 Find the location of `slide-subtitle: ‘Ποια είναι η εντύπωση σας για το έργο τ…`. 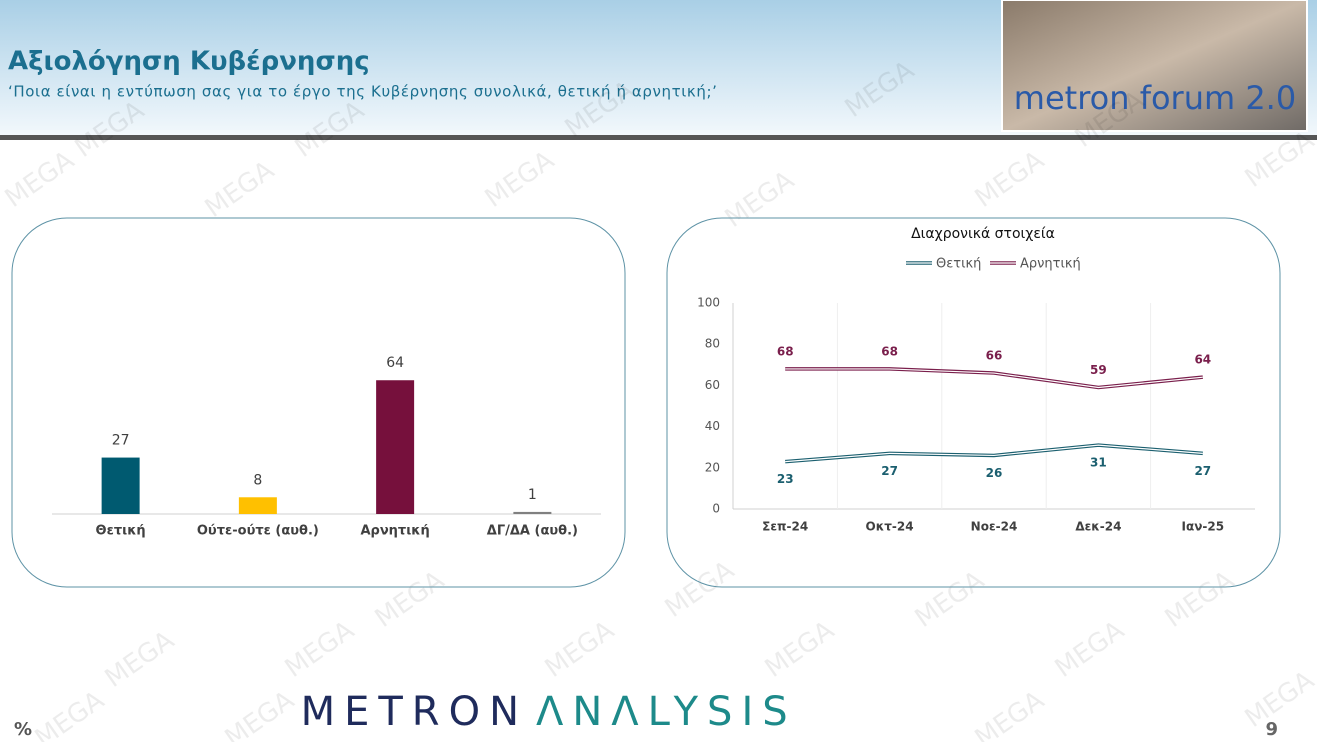

slide-subtitle: ‘Ποια είναι η εντύπωση σας για το έργο τ… is located at coordinates (363, 92).